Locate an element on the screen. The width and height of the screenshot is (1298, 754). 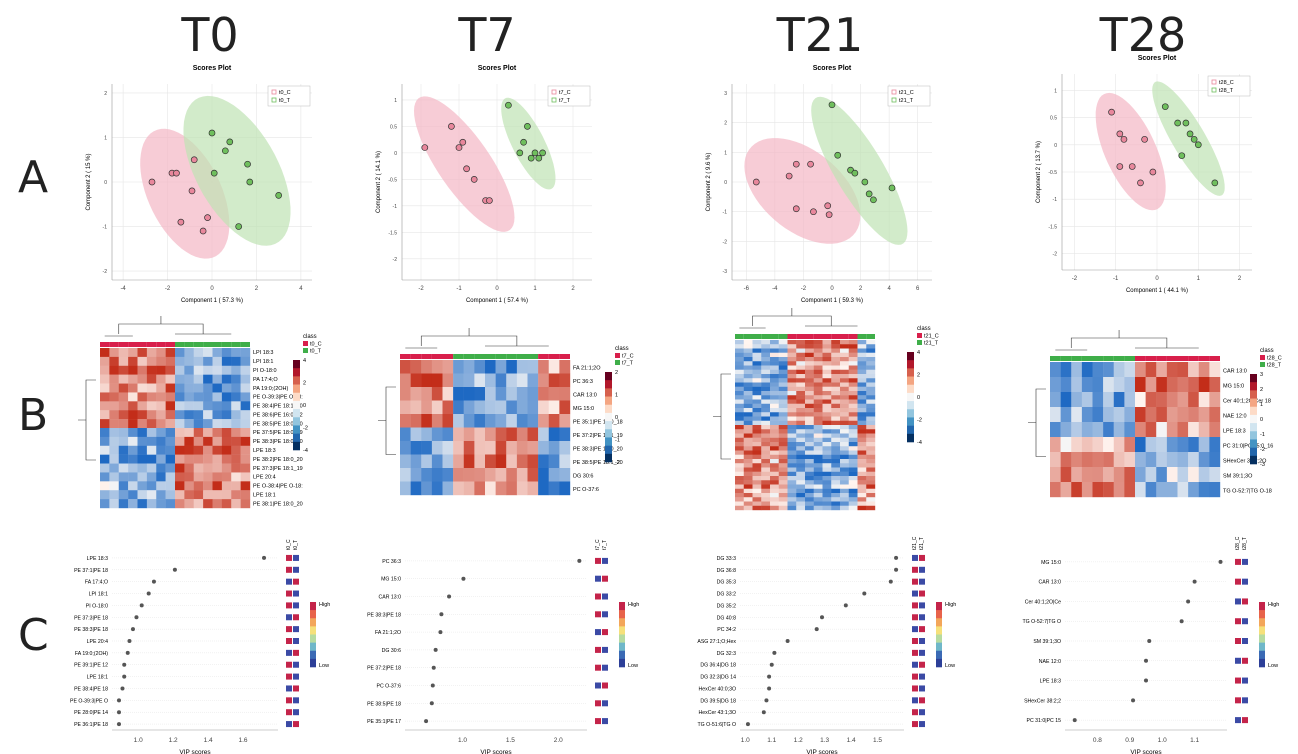
scores-t28-ytick-1: -1.5 is located at coordinates (1052, 227).